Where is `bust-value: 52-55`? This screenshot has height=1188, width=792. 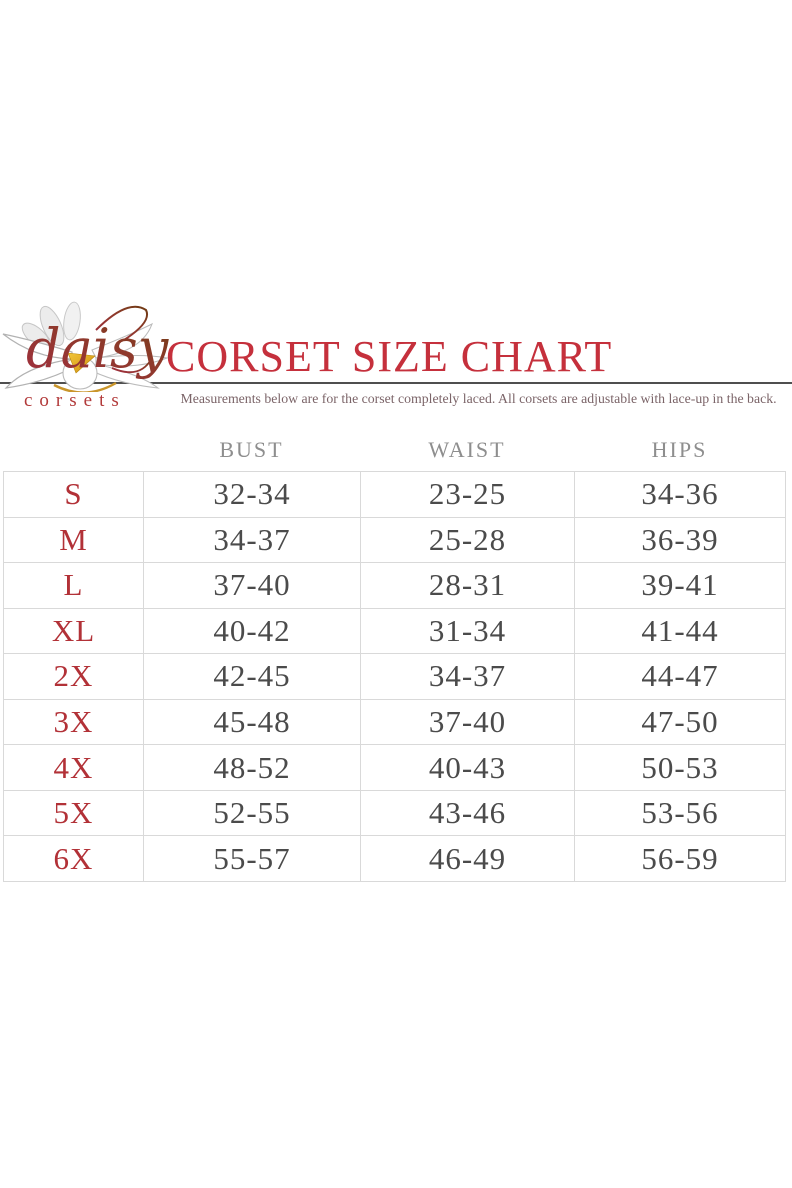
bust-value: 52-55 is located at coordinates (252, 813).